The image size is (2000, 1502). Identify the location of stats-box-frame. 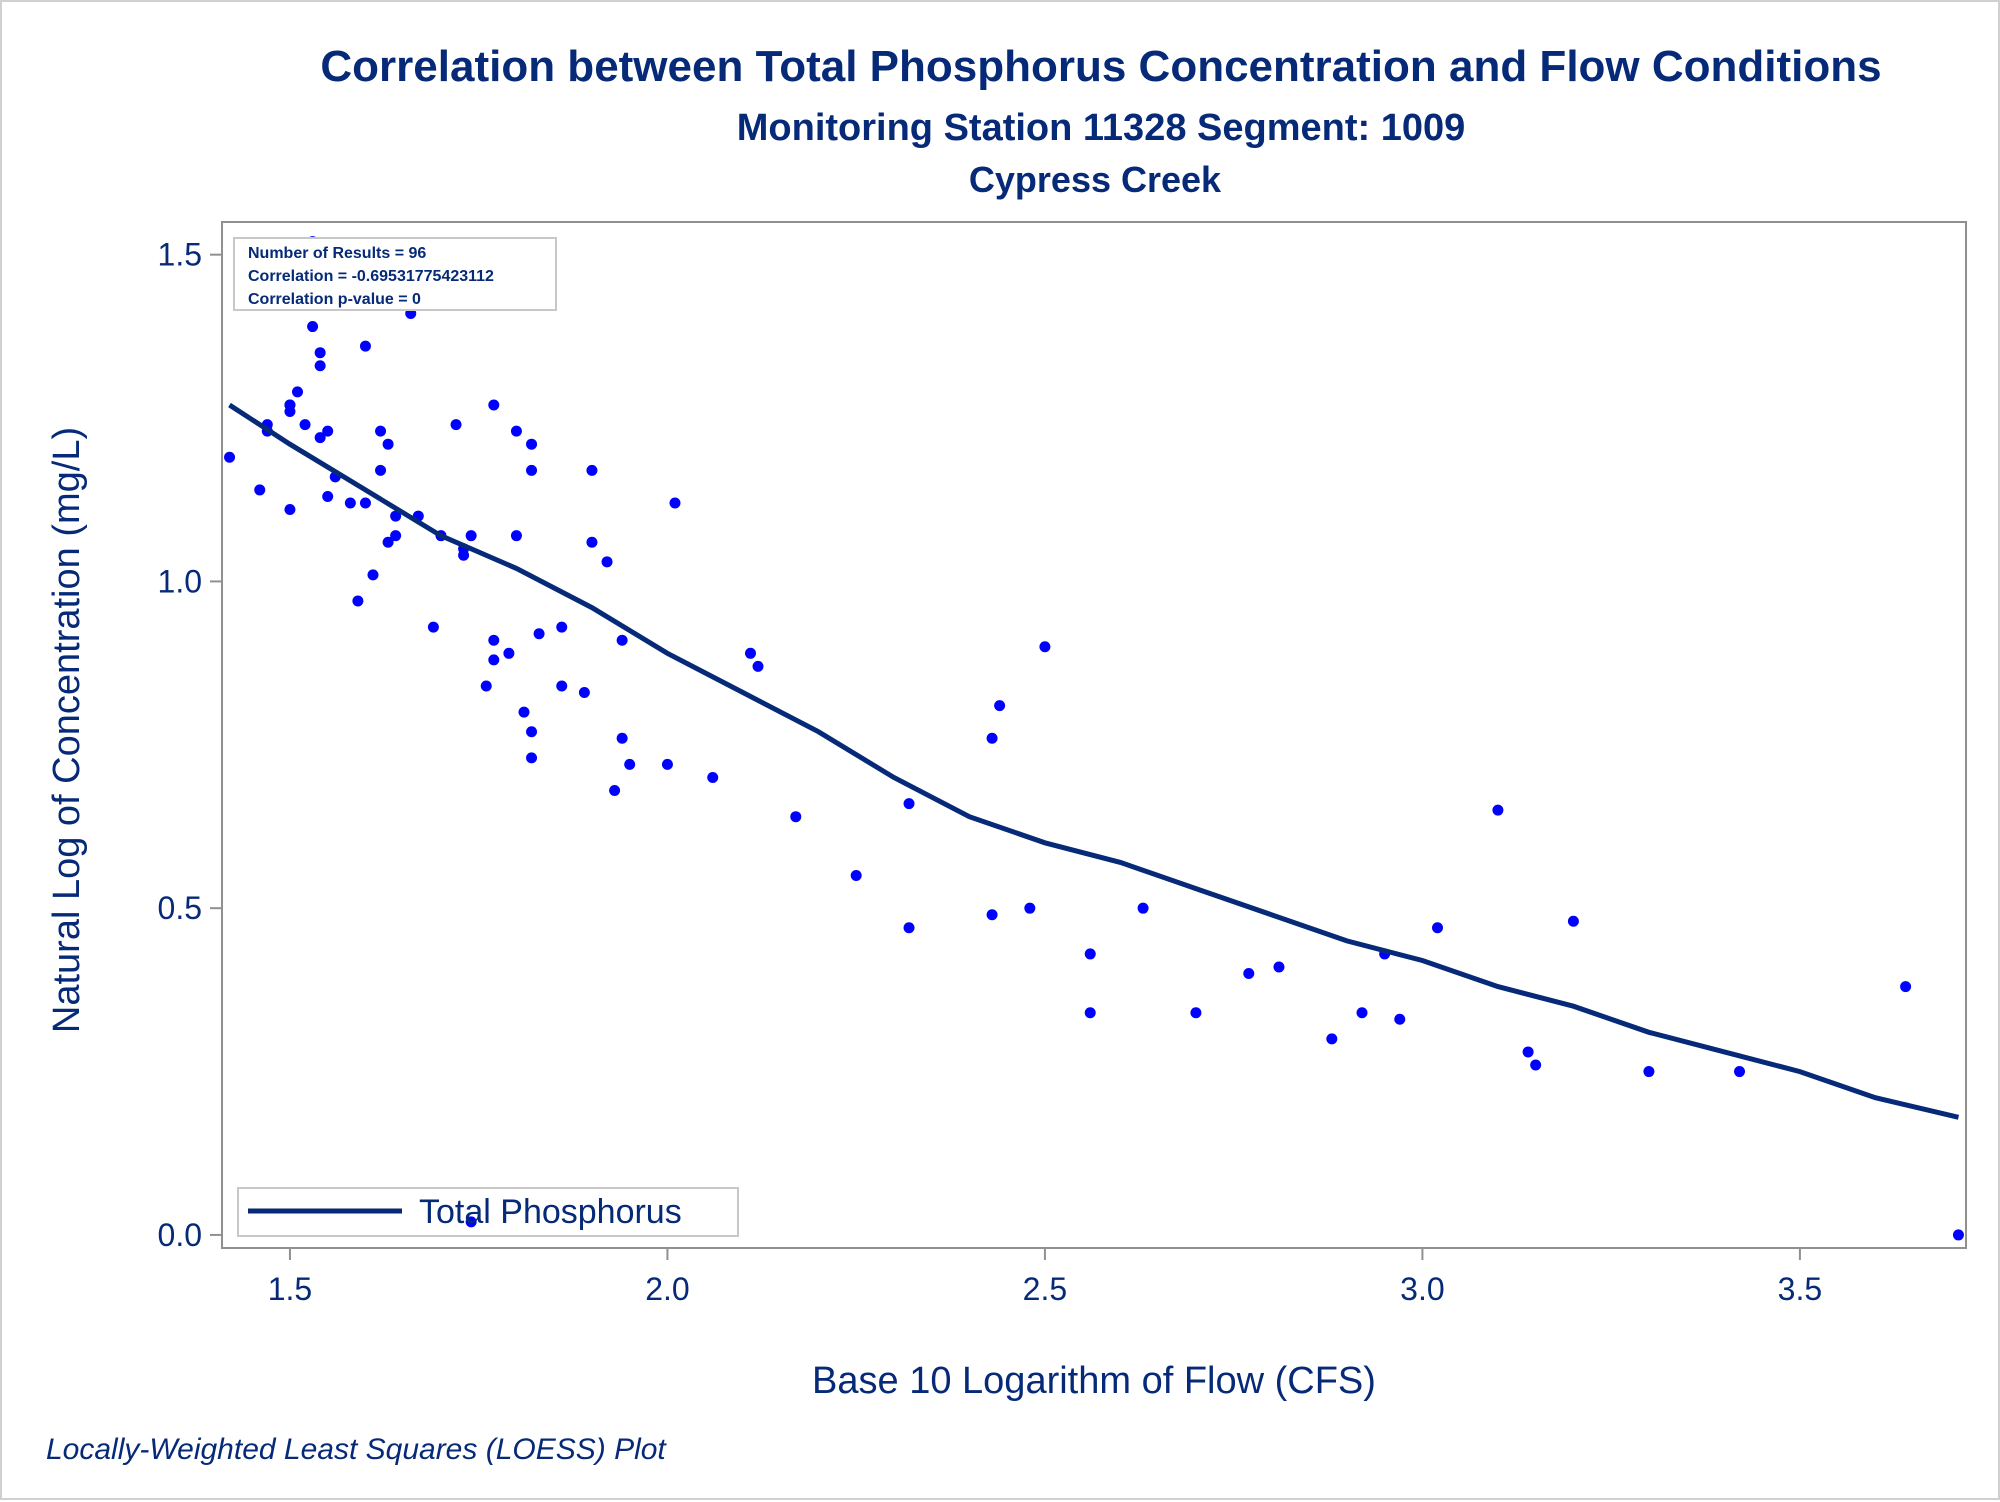
(395, 274).